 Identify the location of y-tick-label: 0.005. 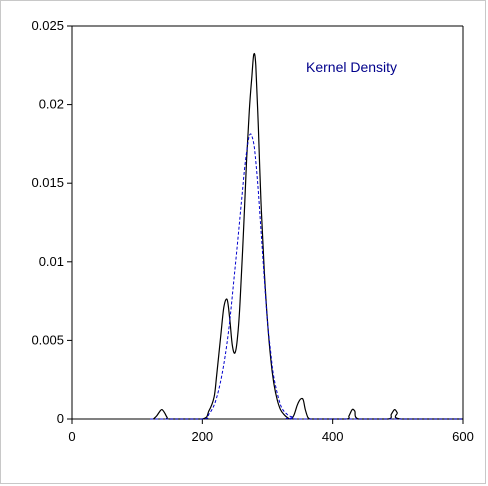
(47, 339).